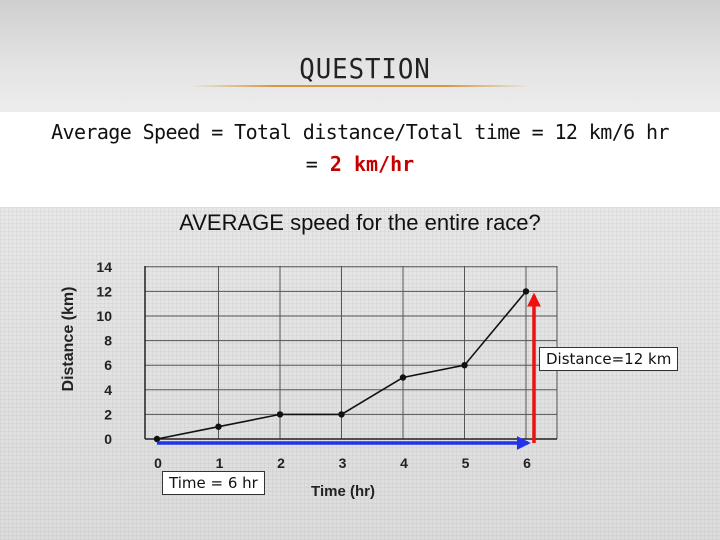  I want to click on x-axis-label: Time (hr), so click(343, 491).